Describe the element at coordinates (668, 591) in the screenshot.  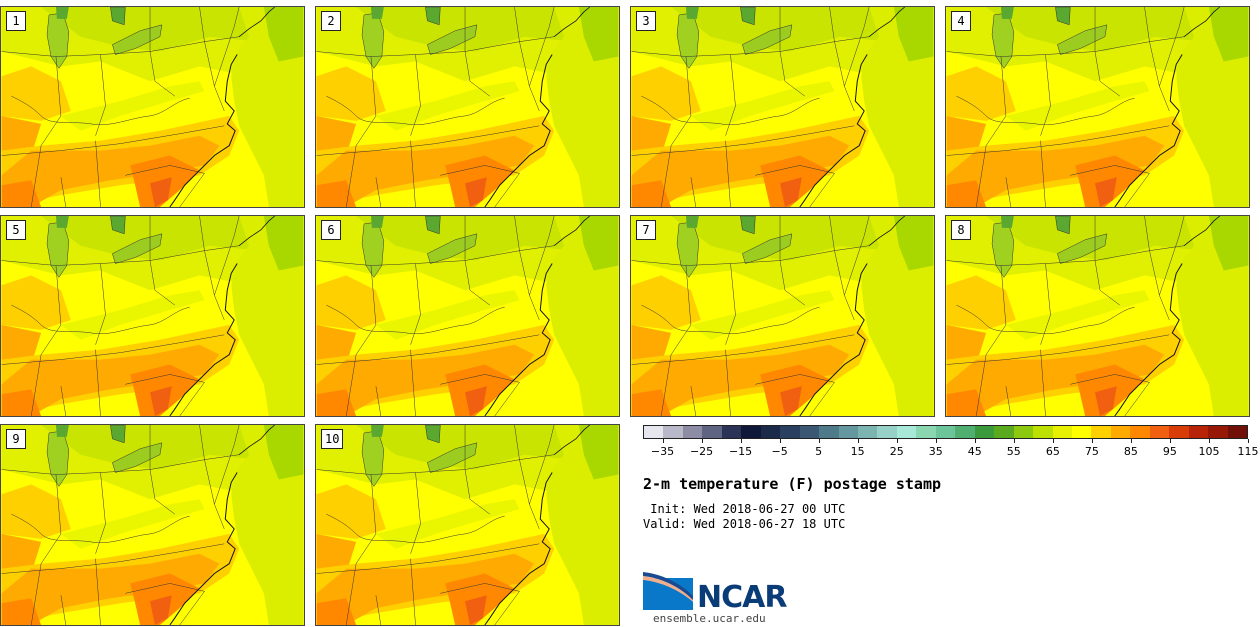
I see `ncar-logo-icon` at that location.